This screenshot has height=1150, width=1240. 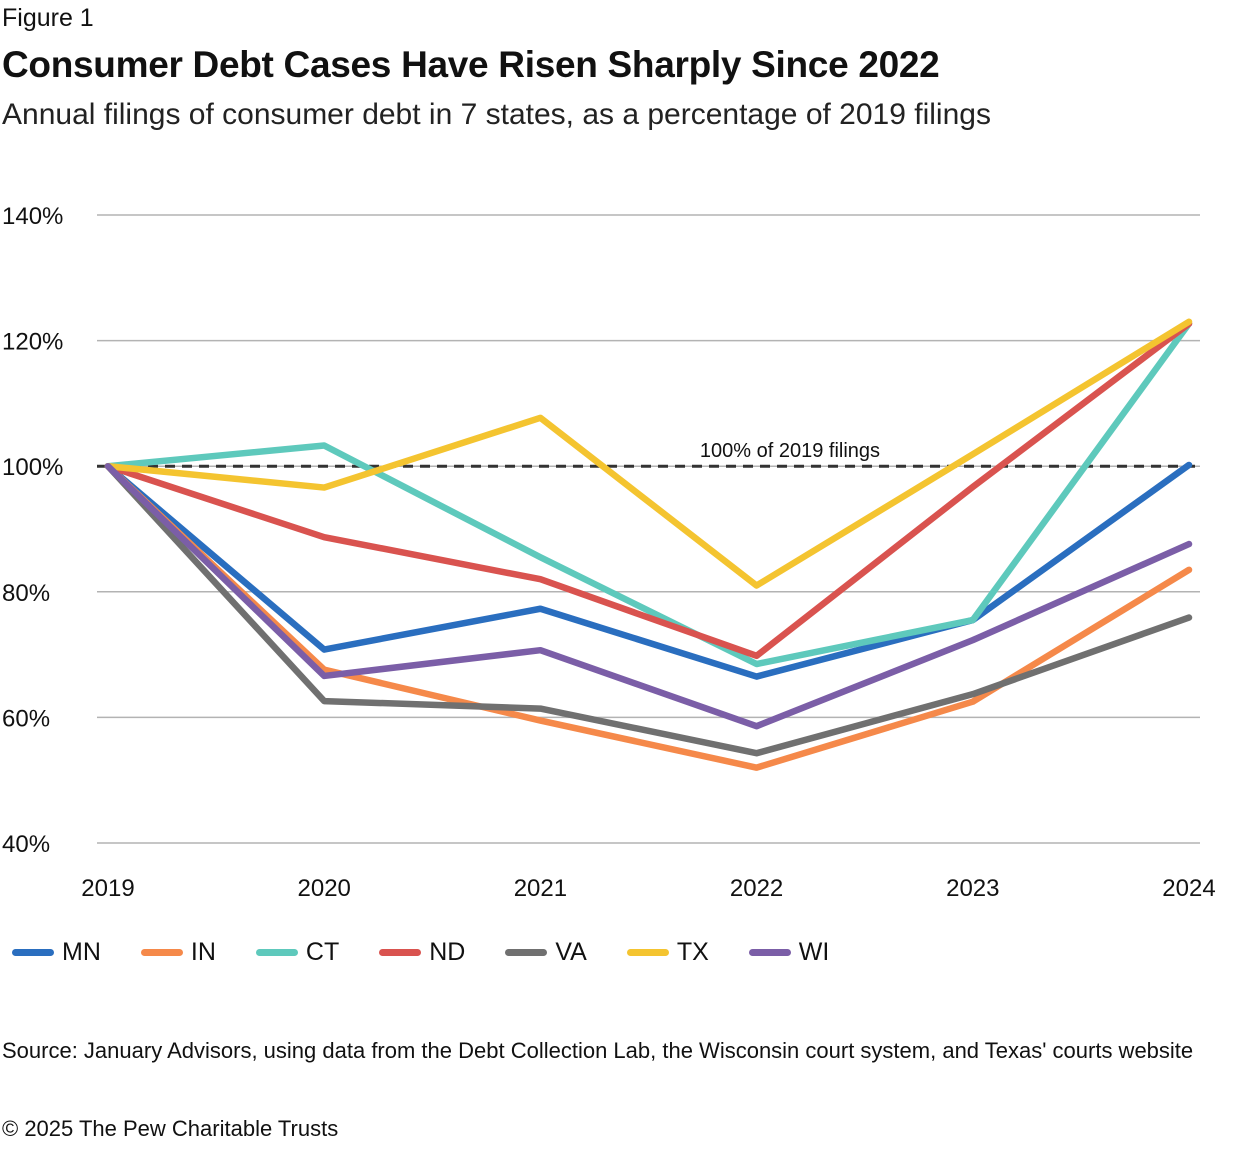 I want to click on legend-item-nd: ND, so click(x=422, y=952).